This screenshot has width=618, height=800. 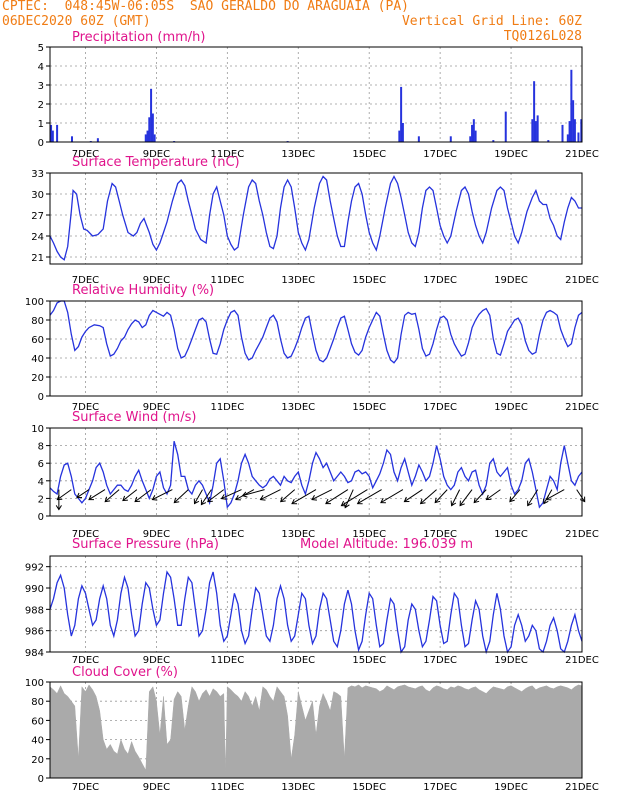 What do you see at coordinates (491, 21) in the screenshot?
I see `header-grid-note: Vertical Grid Line: 60Z` at bounding box center [491, 21].